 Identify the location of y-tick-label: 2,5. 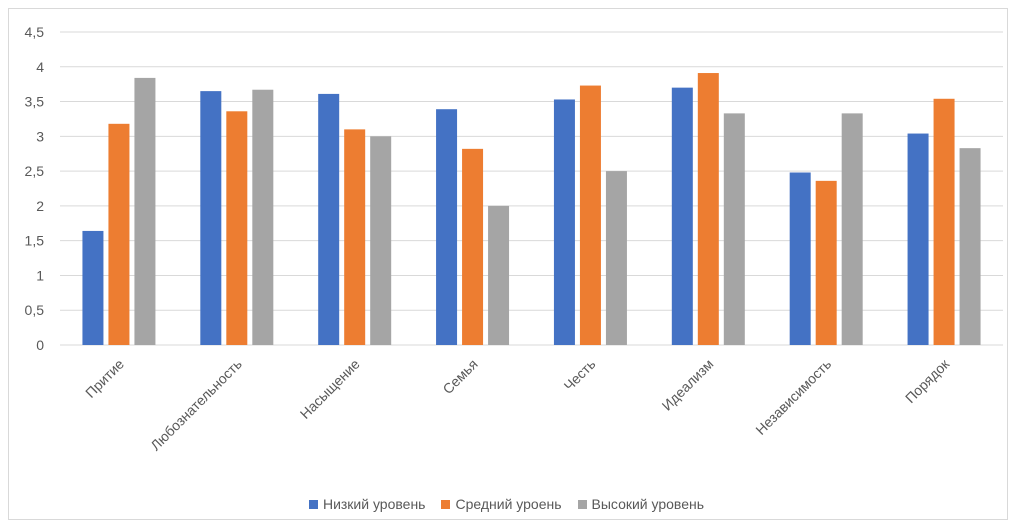
(35, 171).